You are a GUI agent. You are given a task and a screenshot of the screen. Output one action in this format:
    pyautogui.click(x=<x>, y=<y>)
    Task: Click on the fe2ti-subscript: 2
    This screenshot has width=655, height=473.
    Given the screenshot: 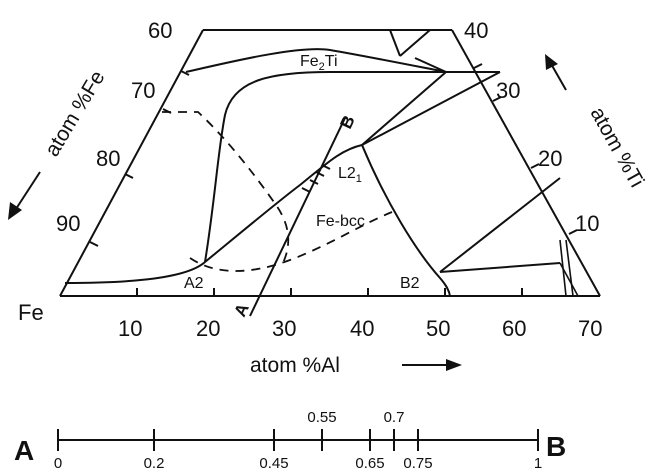 What is the action you would take?
    pyautogui.click(x=322, y=67)
    